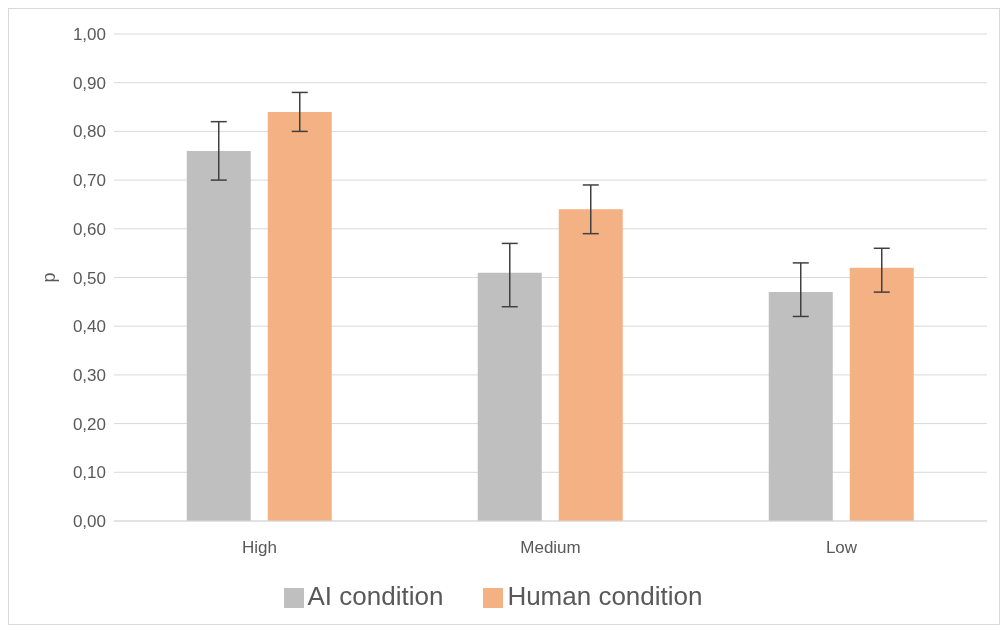 The width and height of the screenshot is (1005, 631). I want to click on y-tick-label: 0,90, so click(89, 83).